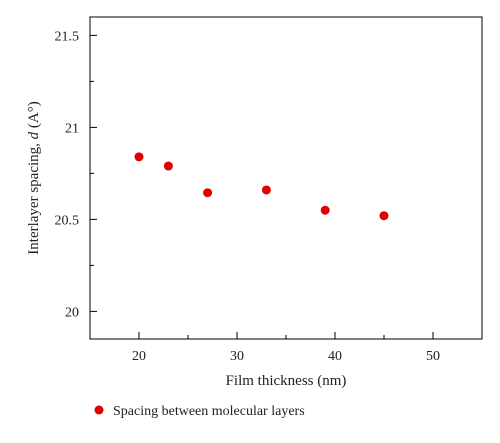 The width and height of the screenshot is (500, 443). I want to click on legend: Spacing between molecular layers, so click(199, 411).